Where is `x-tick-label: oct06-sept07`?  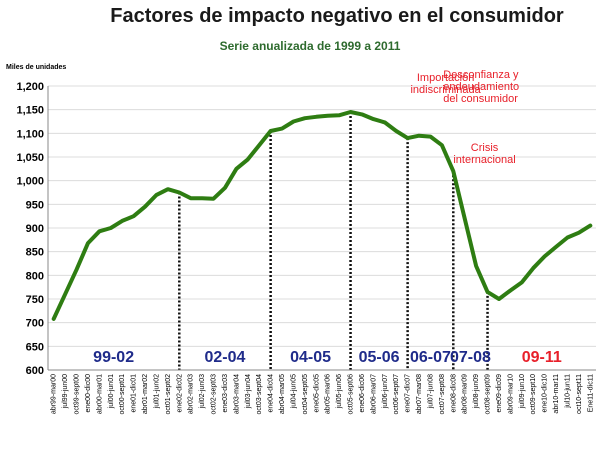 x-tick-label: oct06-sept07 is located at coordinates (396, 394).